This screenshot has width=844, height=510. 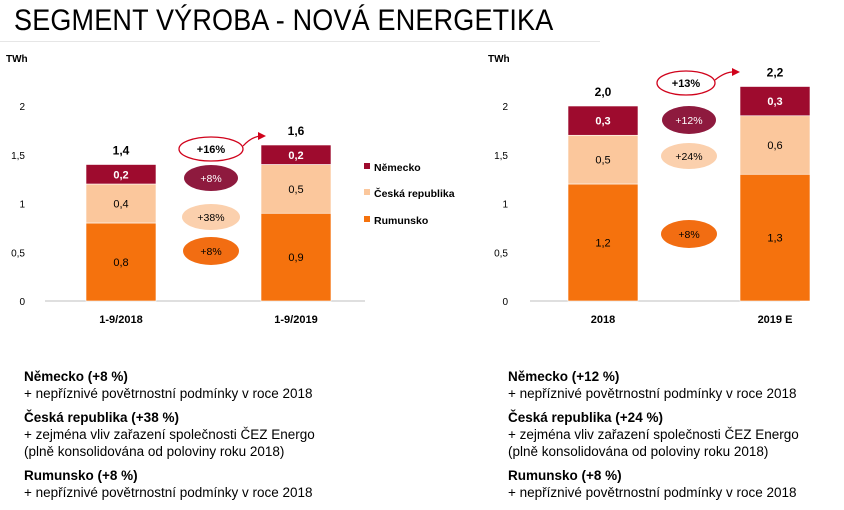 I want to click on note-heading: Česká republika (+24 %), so click(x=585, y=417).